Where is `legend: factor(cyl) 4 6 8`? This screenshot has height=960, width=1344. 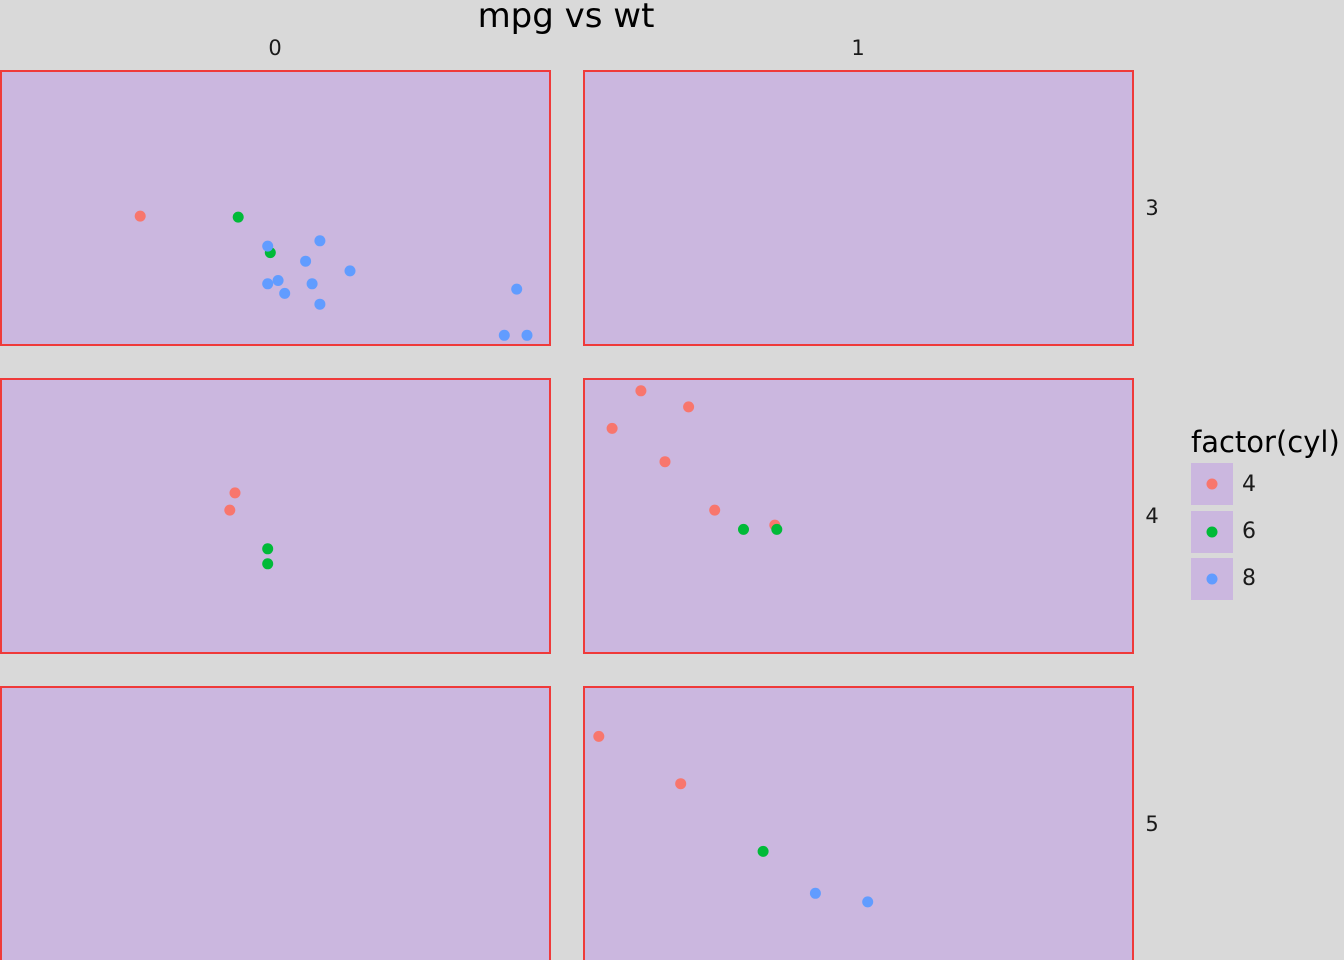
legend: factor(cyl) 4 6 8 is located at coordinates (1265, 512).